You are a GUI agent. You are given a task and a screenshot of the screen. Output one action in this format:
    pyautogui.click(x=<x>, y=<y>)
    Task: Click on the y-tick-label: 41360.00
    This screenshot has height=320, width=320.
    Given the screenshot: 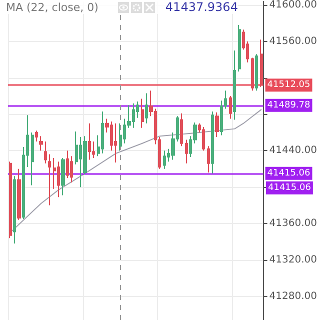 What is the action you would take?
    pyautogui.click(x=293, y=223)
    